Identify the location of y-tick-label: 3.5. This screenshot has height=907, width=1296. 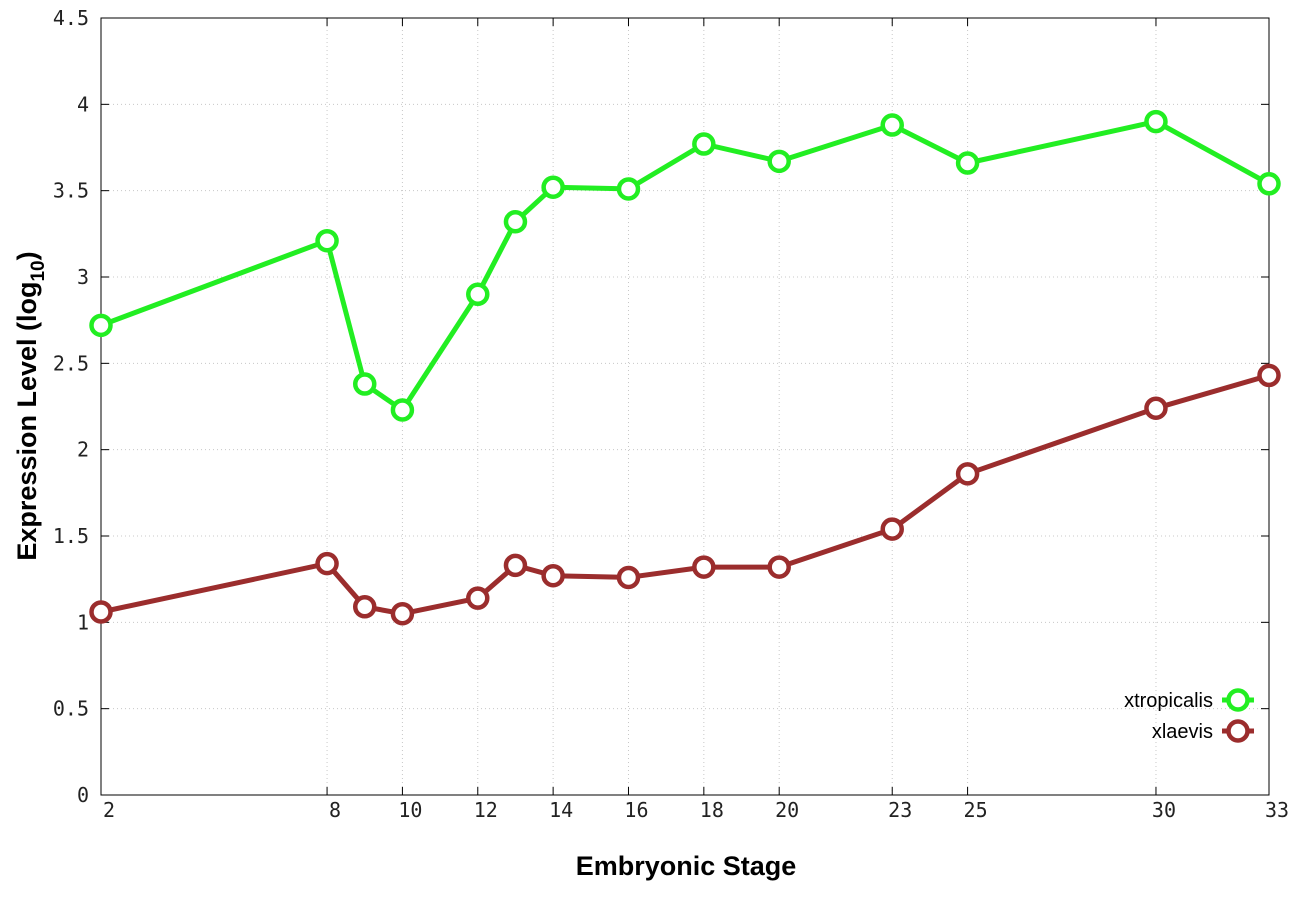
(71, 191).